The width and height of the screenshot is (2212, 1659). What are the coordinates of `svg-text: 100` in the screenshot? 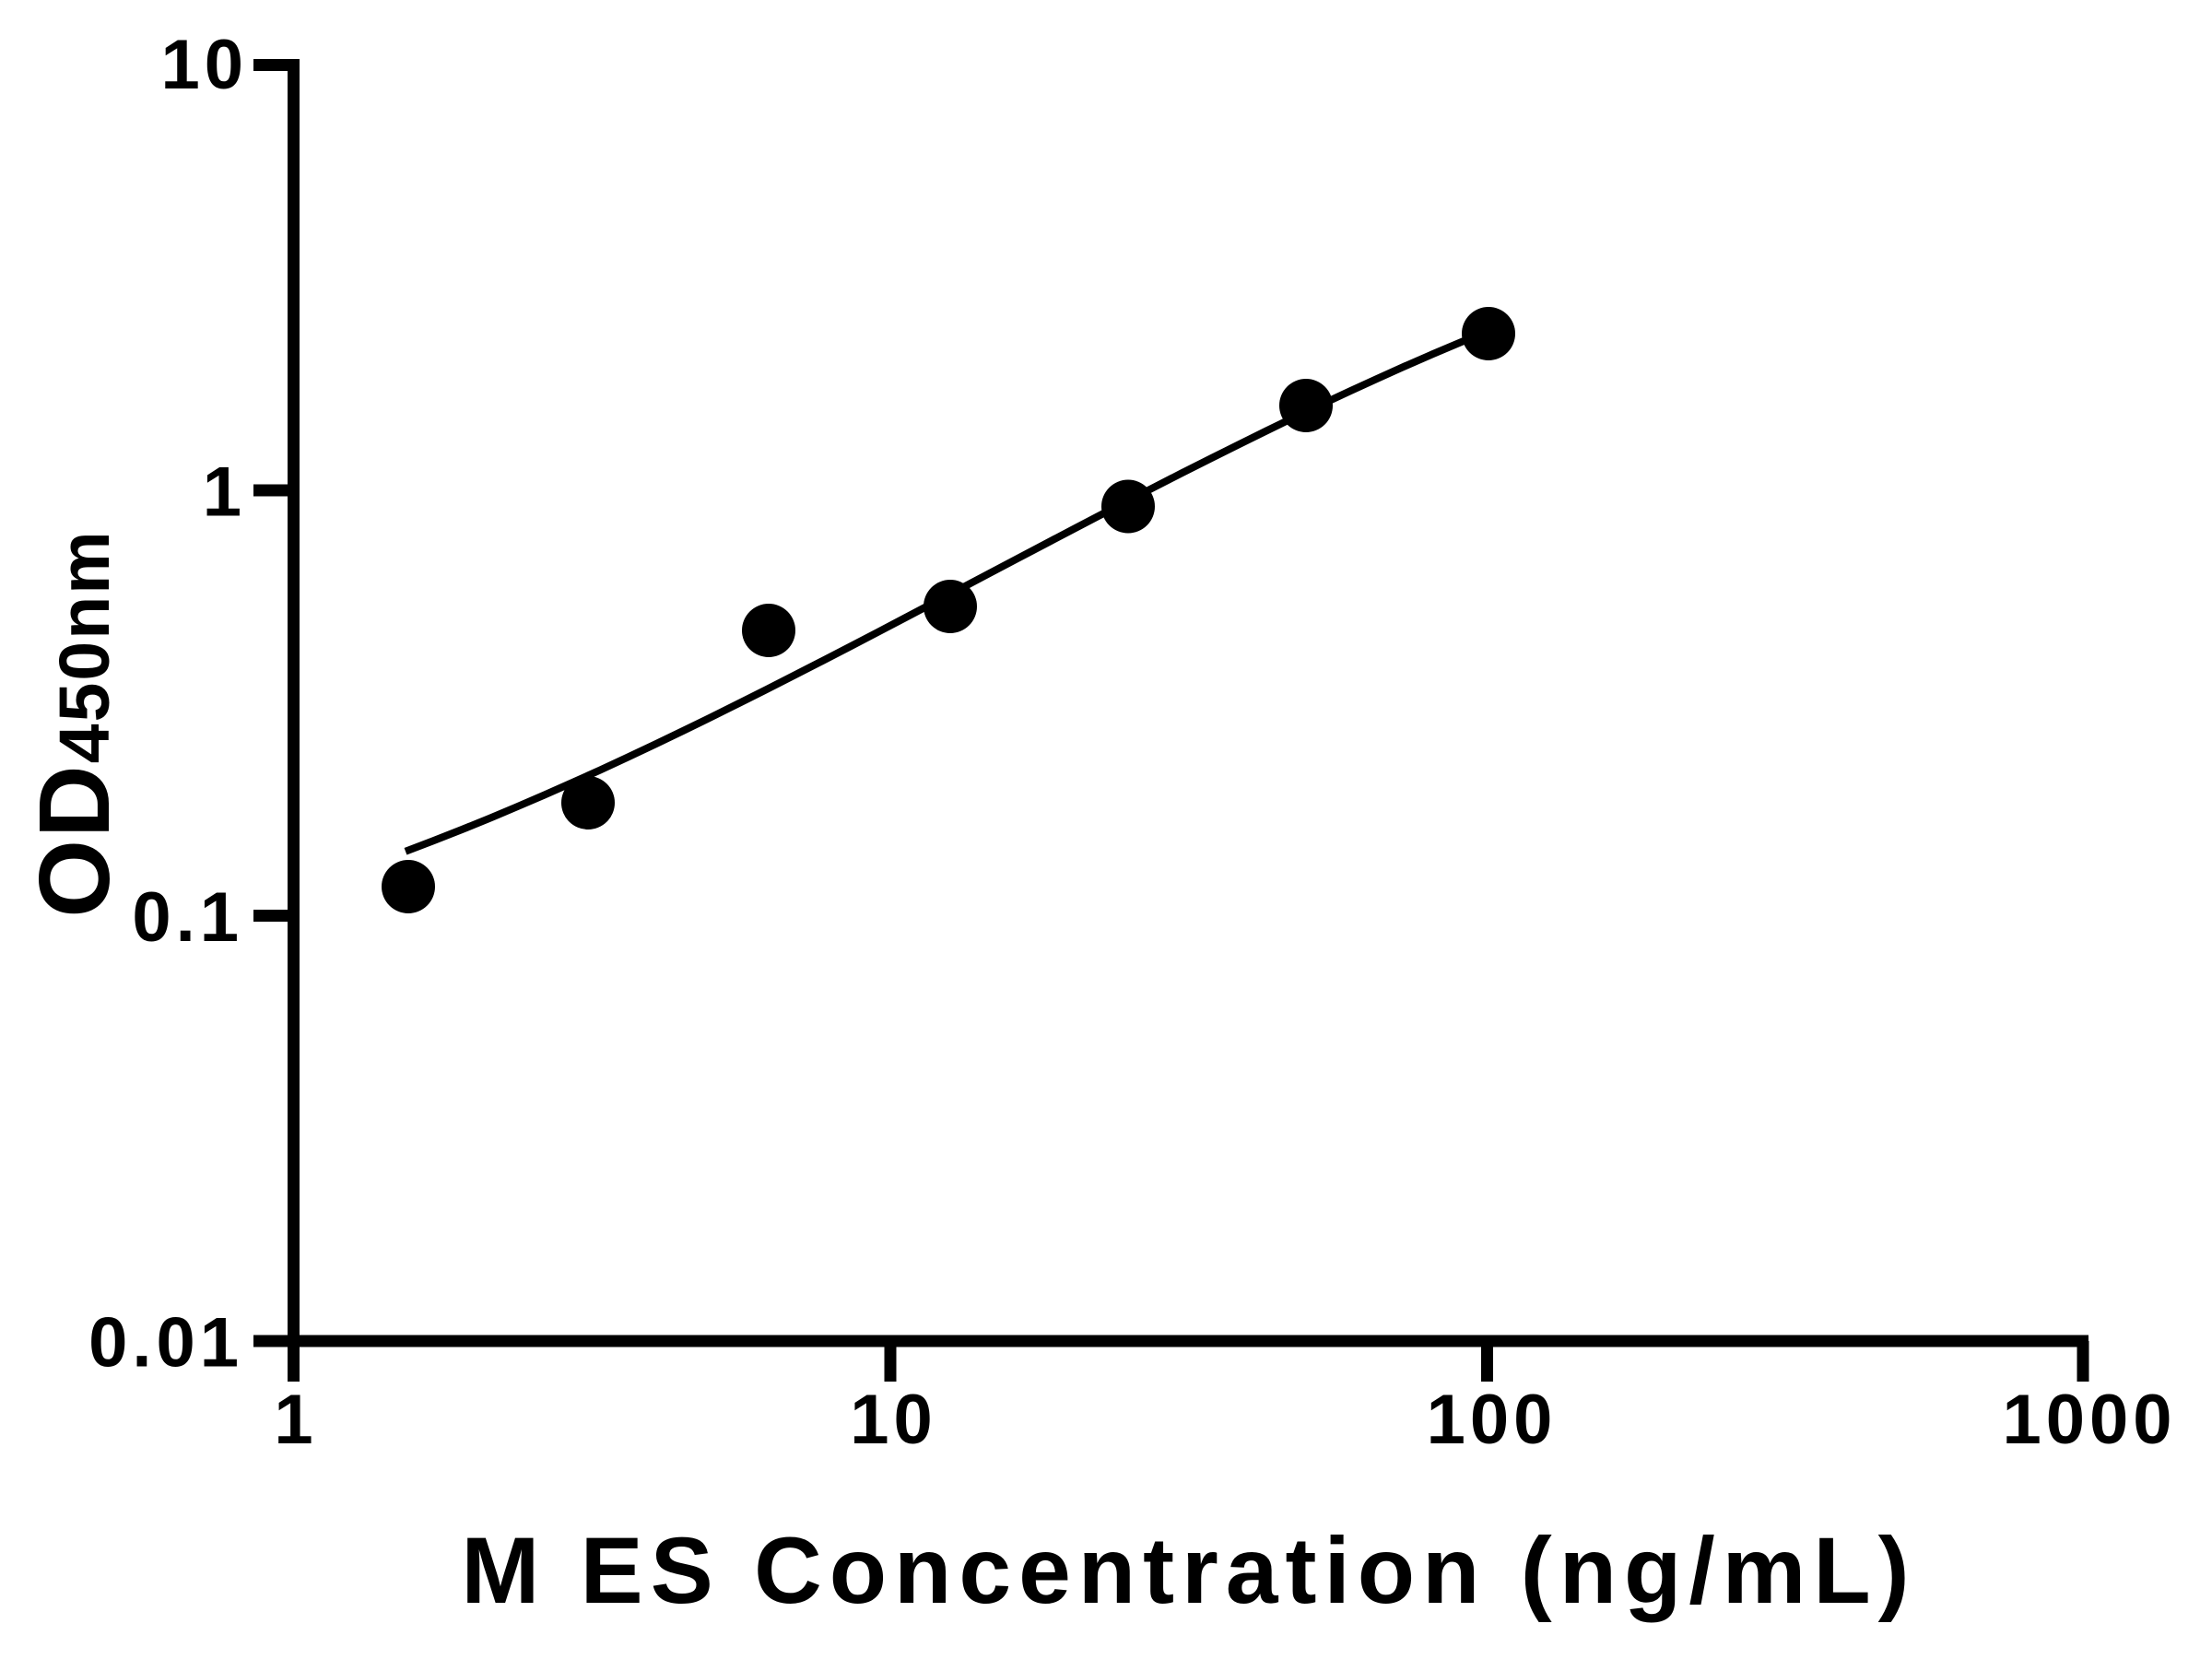 It's located at (1492, 1420).